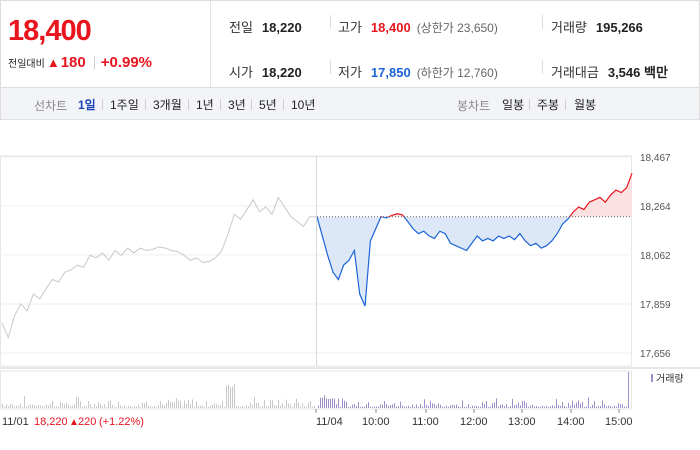  Describe the element at coordinates (571, 422) in the screenshot. I see `x-tick-label: 14:00` at that location.